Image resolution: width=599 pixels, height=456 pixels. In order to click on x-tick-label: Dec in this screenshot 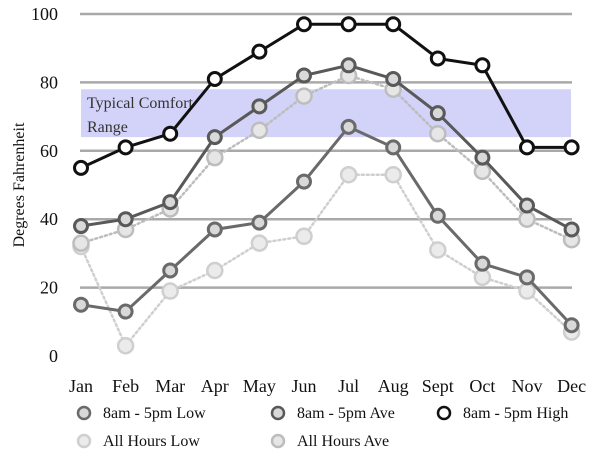, I will do `click(571, 386)`.